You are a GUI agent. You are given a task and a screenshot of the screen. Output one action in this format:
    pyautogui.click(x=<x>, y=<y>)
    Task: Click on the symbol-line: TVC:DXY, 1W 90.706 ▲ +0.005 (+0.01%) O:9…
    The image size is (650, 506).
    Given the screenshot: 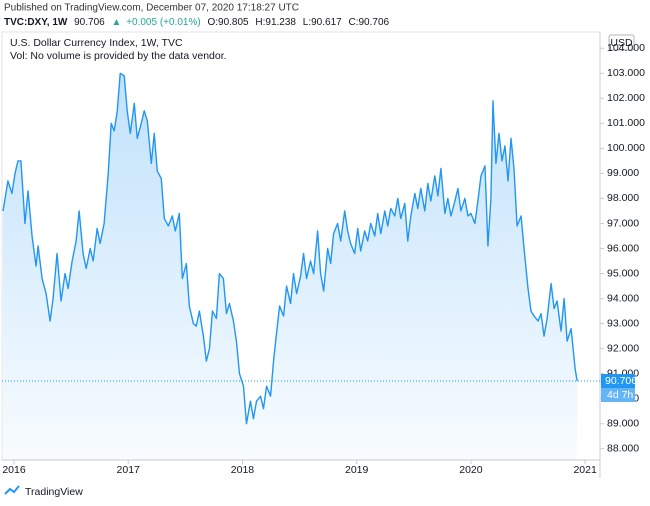 What is the action you would take?
    pyautogui.click(x=197, y=22)
    